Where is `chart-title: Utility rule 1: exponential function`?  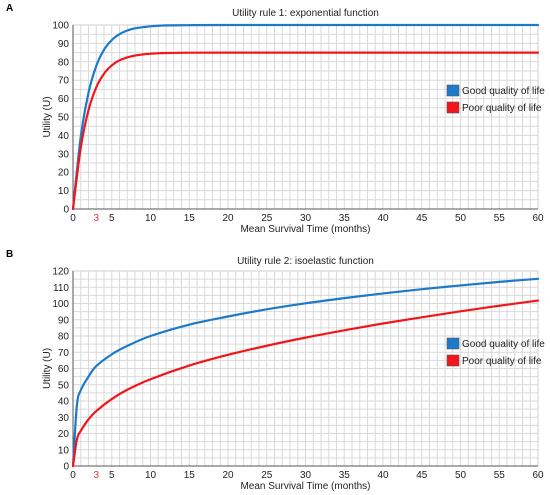 chart-title: Utility rule 1: exponential function is located at coordinates (305, 13).